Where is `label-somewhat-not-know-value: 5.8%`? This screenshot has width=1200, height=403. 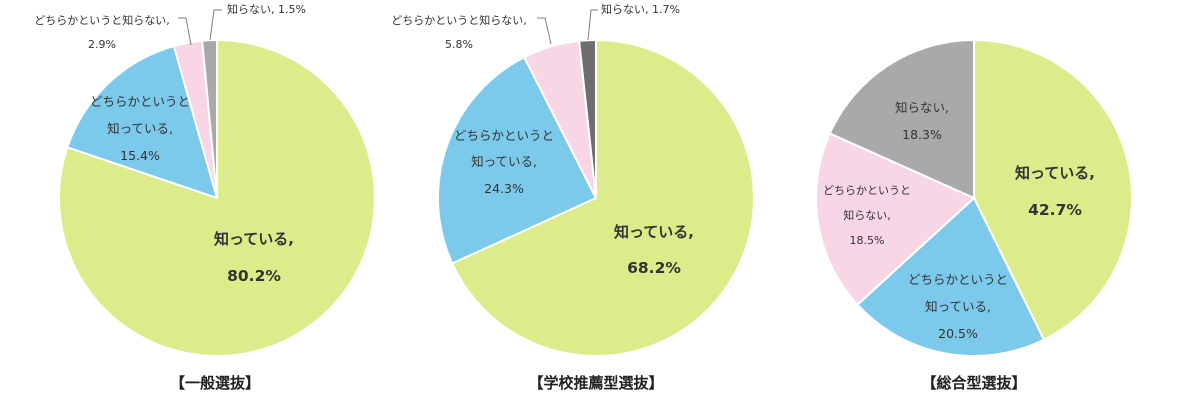
label-somewhat-not-know-value: 5.8% is located at coordinates (459, 44).